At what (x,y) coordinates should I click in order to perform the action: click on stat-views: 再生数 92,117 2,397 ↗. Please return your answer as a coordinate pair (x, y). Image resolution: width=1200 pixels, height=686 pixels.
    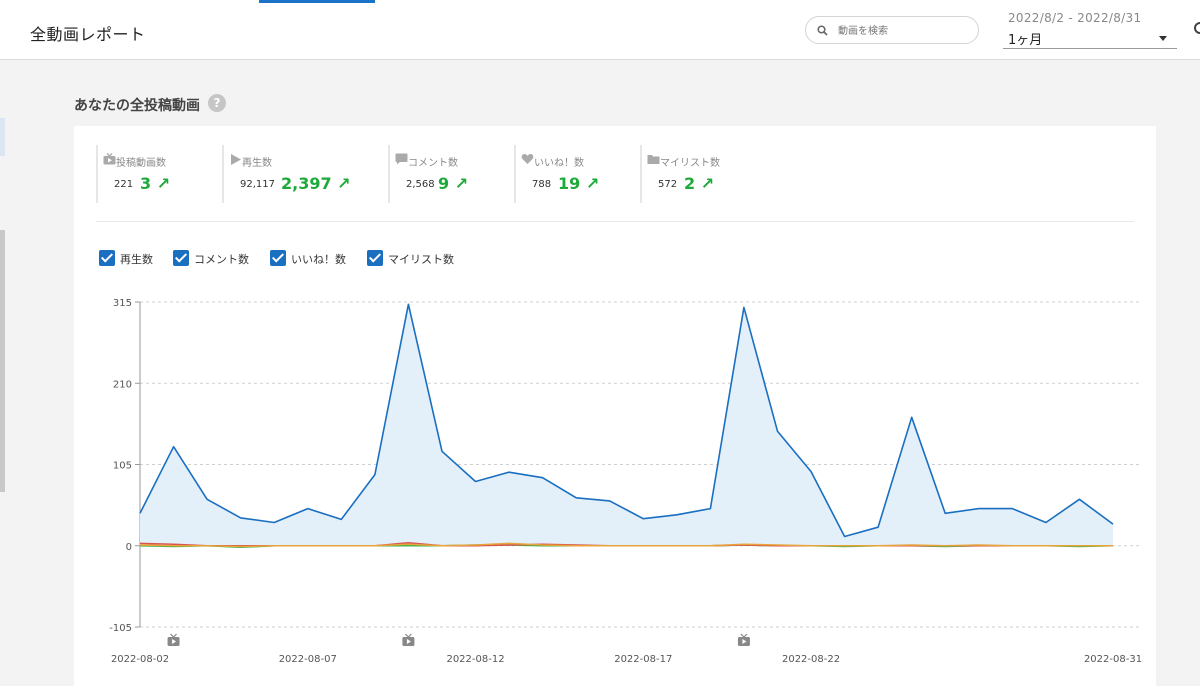
    Looking at the image, I should click on (306, 174).